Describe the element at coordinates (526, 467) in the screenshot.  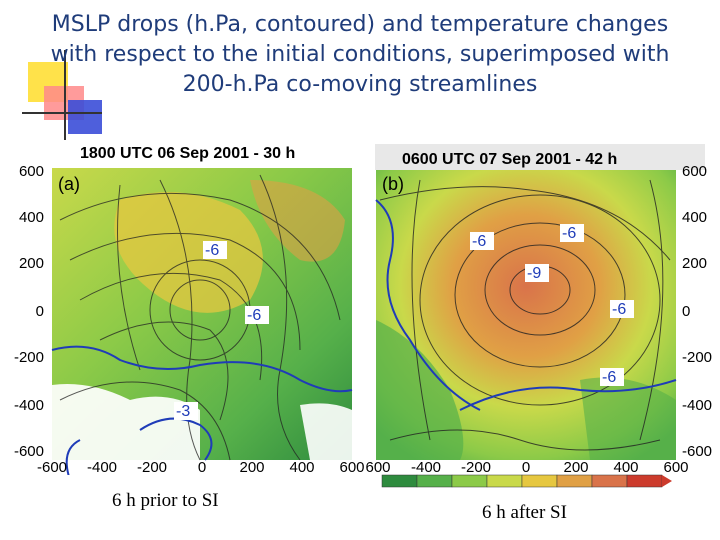
I see `panel-b-x-tick-0: 0` at that location.